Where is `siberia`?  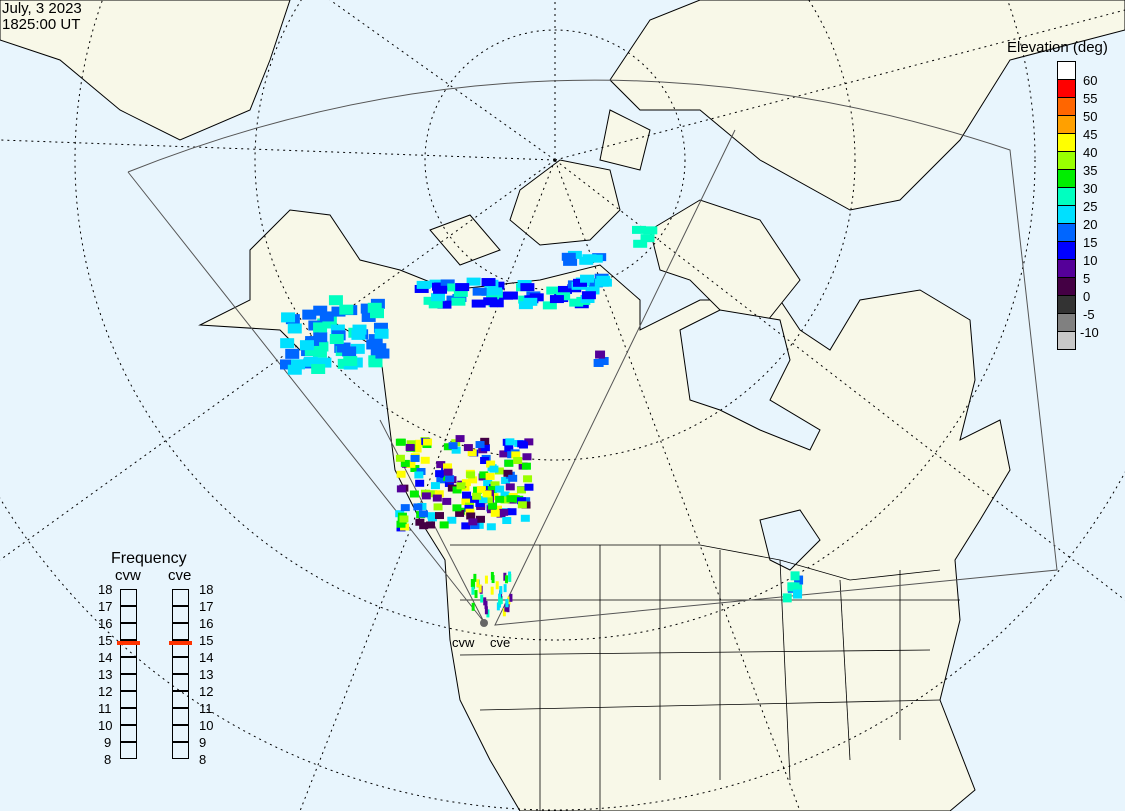 siberia is located at coordinates (145, 70).